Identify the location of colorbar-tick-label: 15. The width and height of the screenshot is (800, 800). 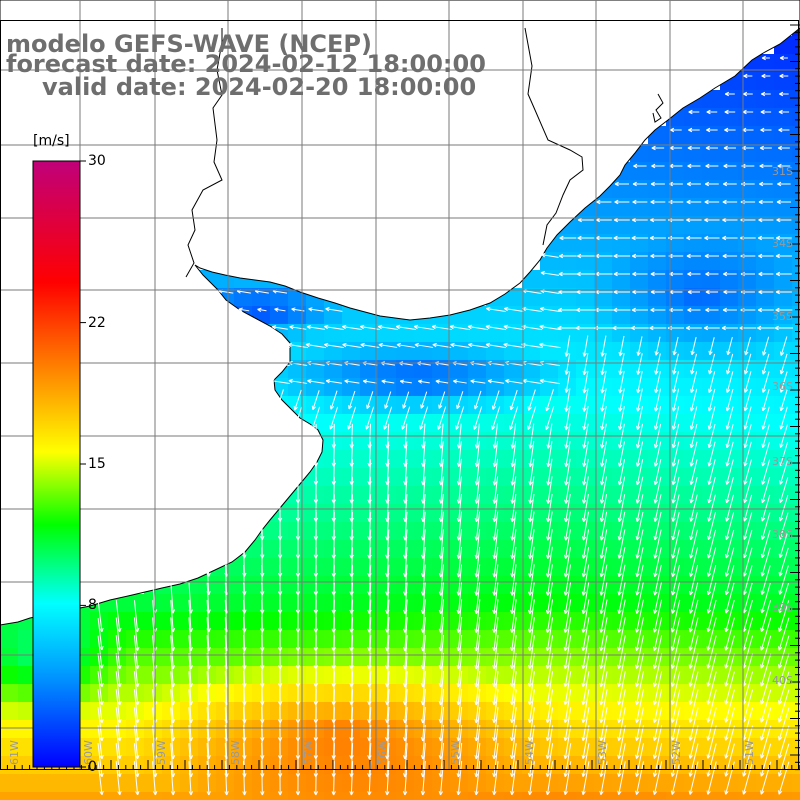
(97, 464).